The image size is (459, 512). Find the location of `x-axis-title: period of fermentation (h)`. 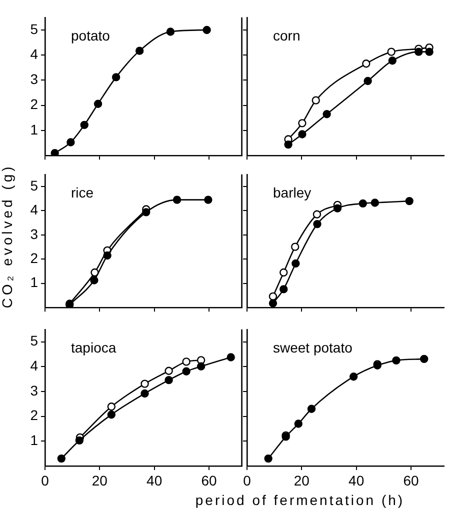

x-axis-title: period of fermentation (h) is located at coordinates (300, 500).